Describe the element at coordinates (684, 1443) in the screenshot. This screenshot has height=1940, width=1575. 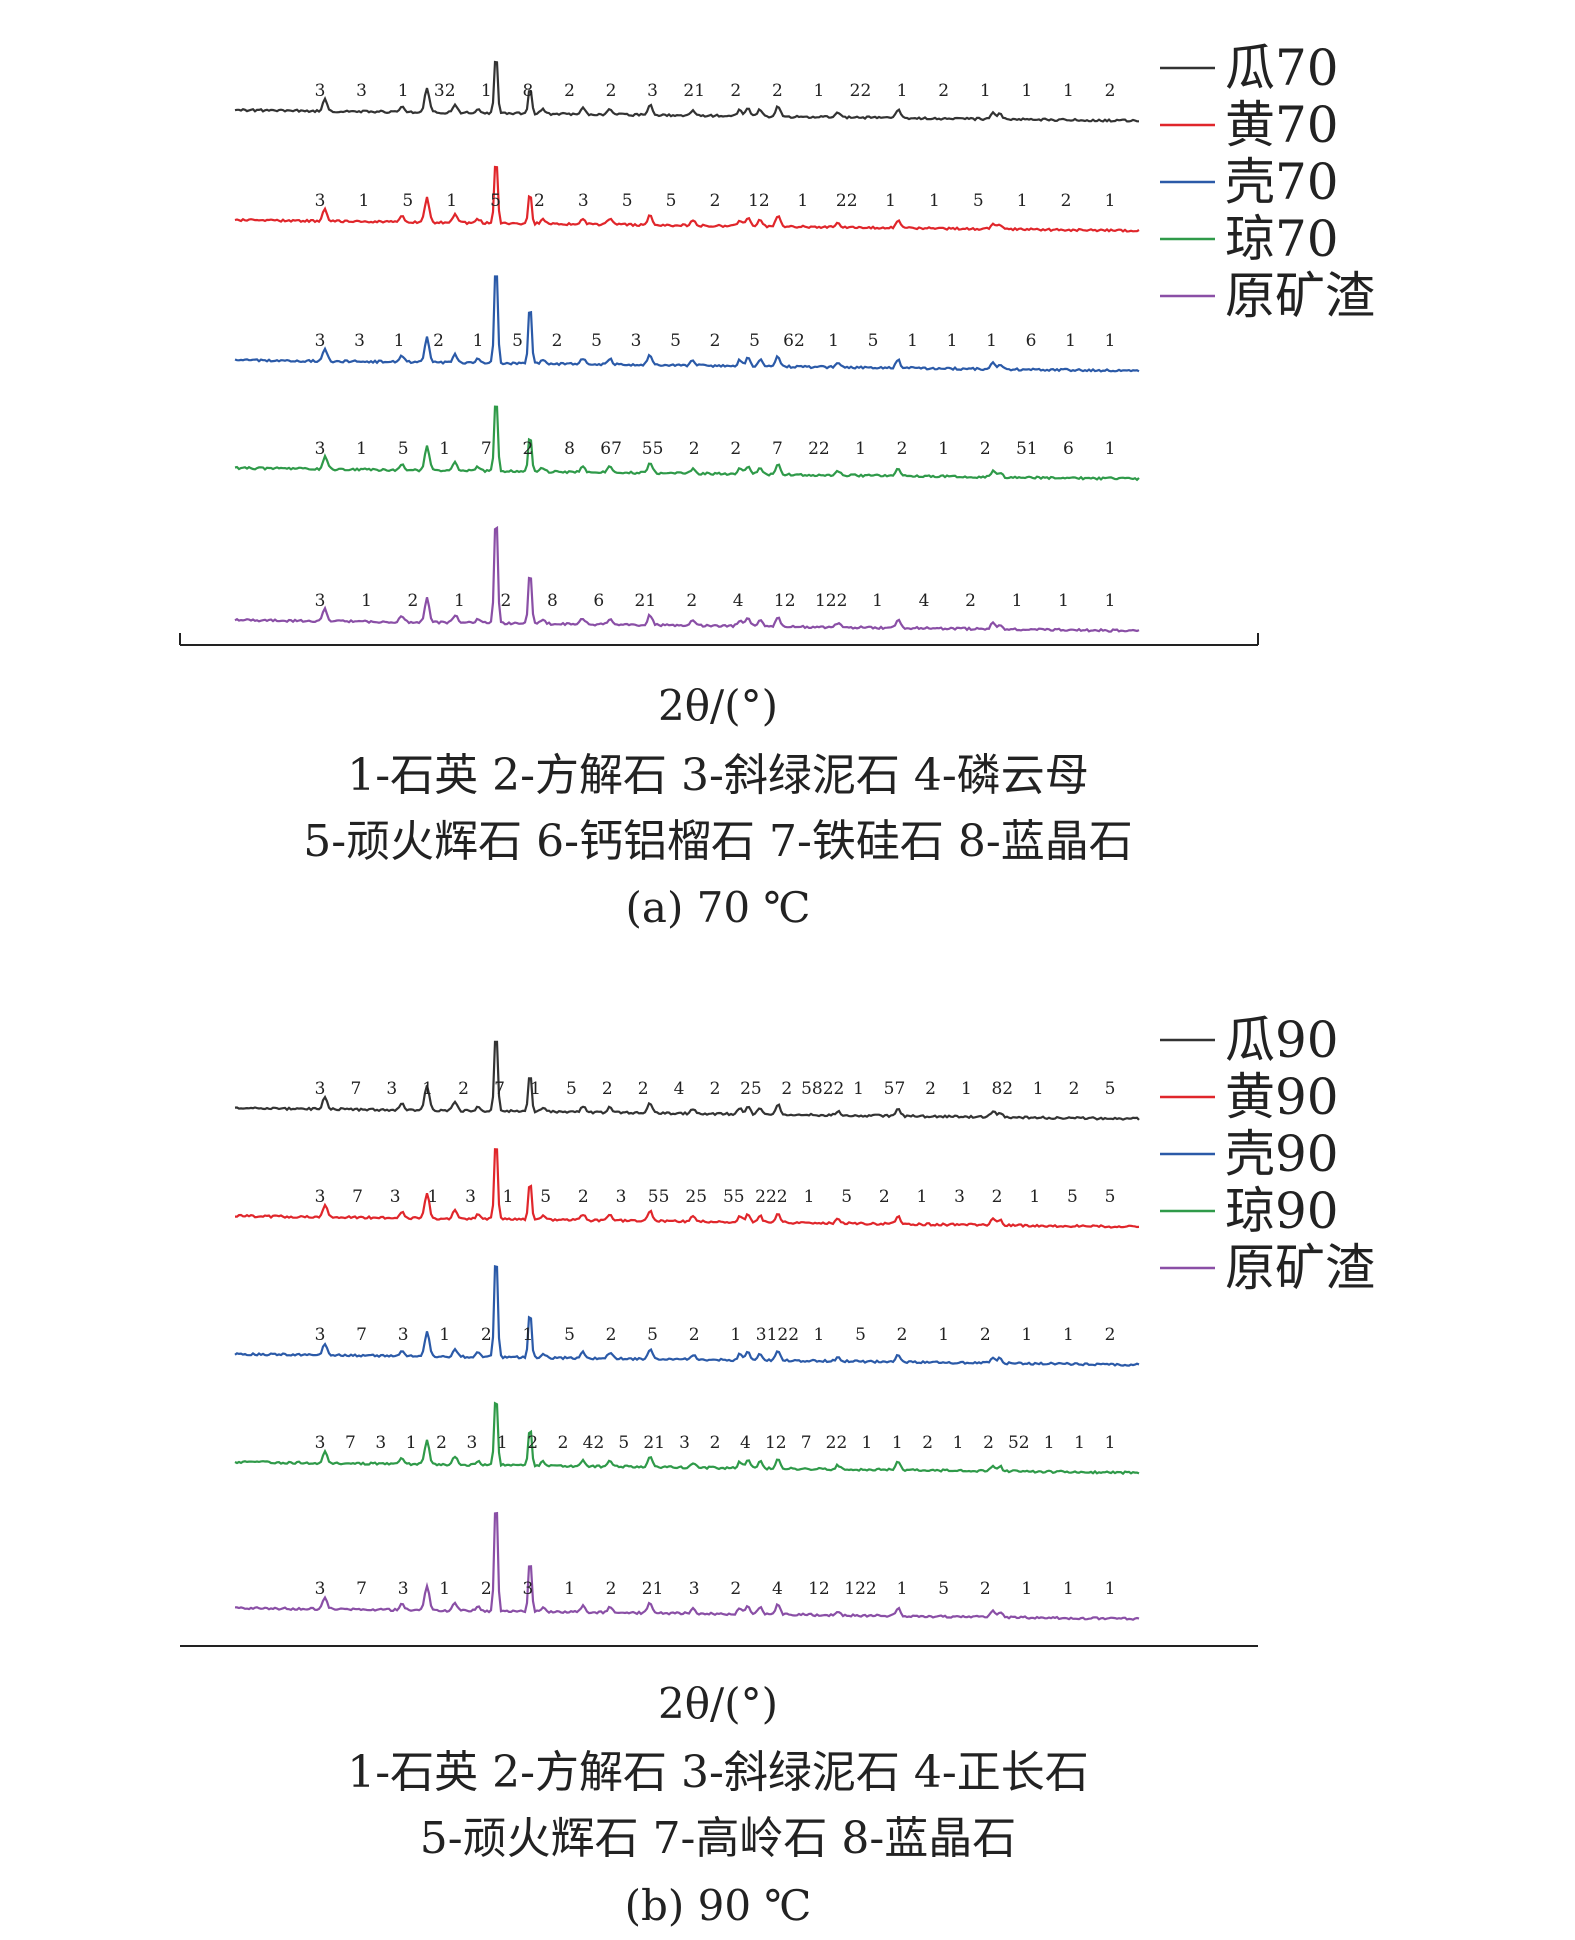
I see `peak-label-b-4-13: 3` at that location.